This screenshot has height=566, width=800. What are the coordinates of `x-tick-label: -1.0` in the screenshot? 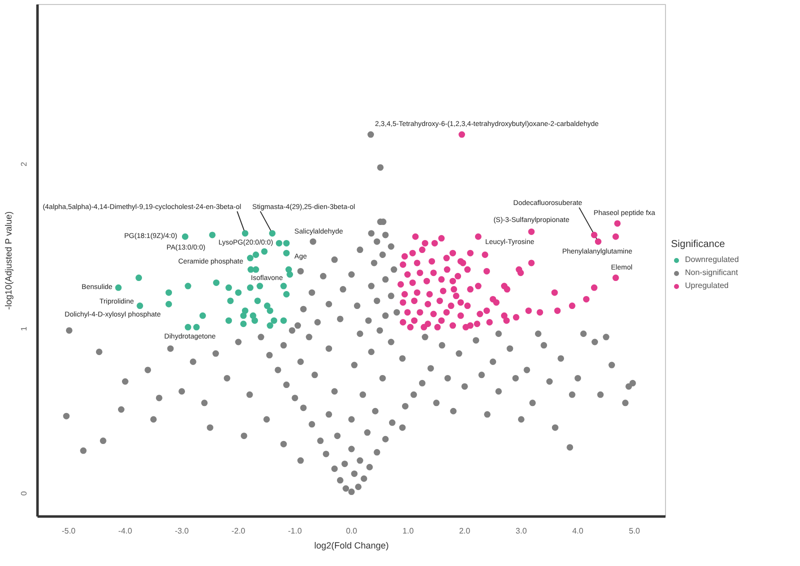 It's located at (295, 531).